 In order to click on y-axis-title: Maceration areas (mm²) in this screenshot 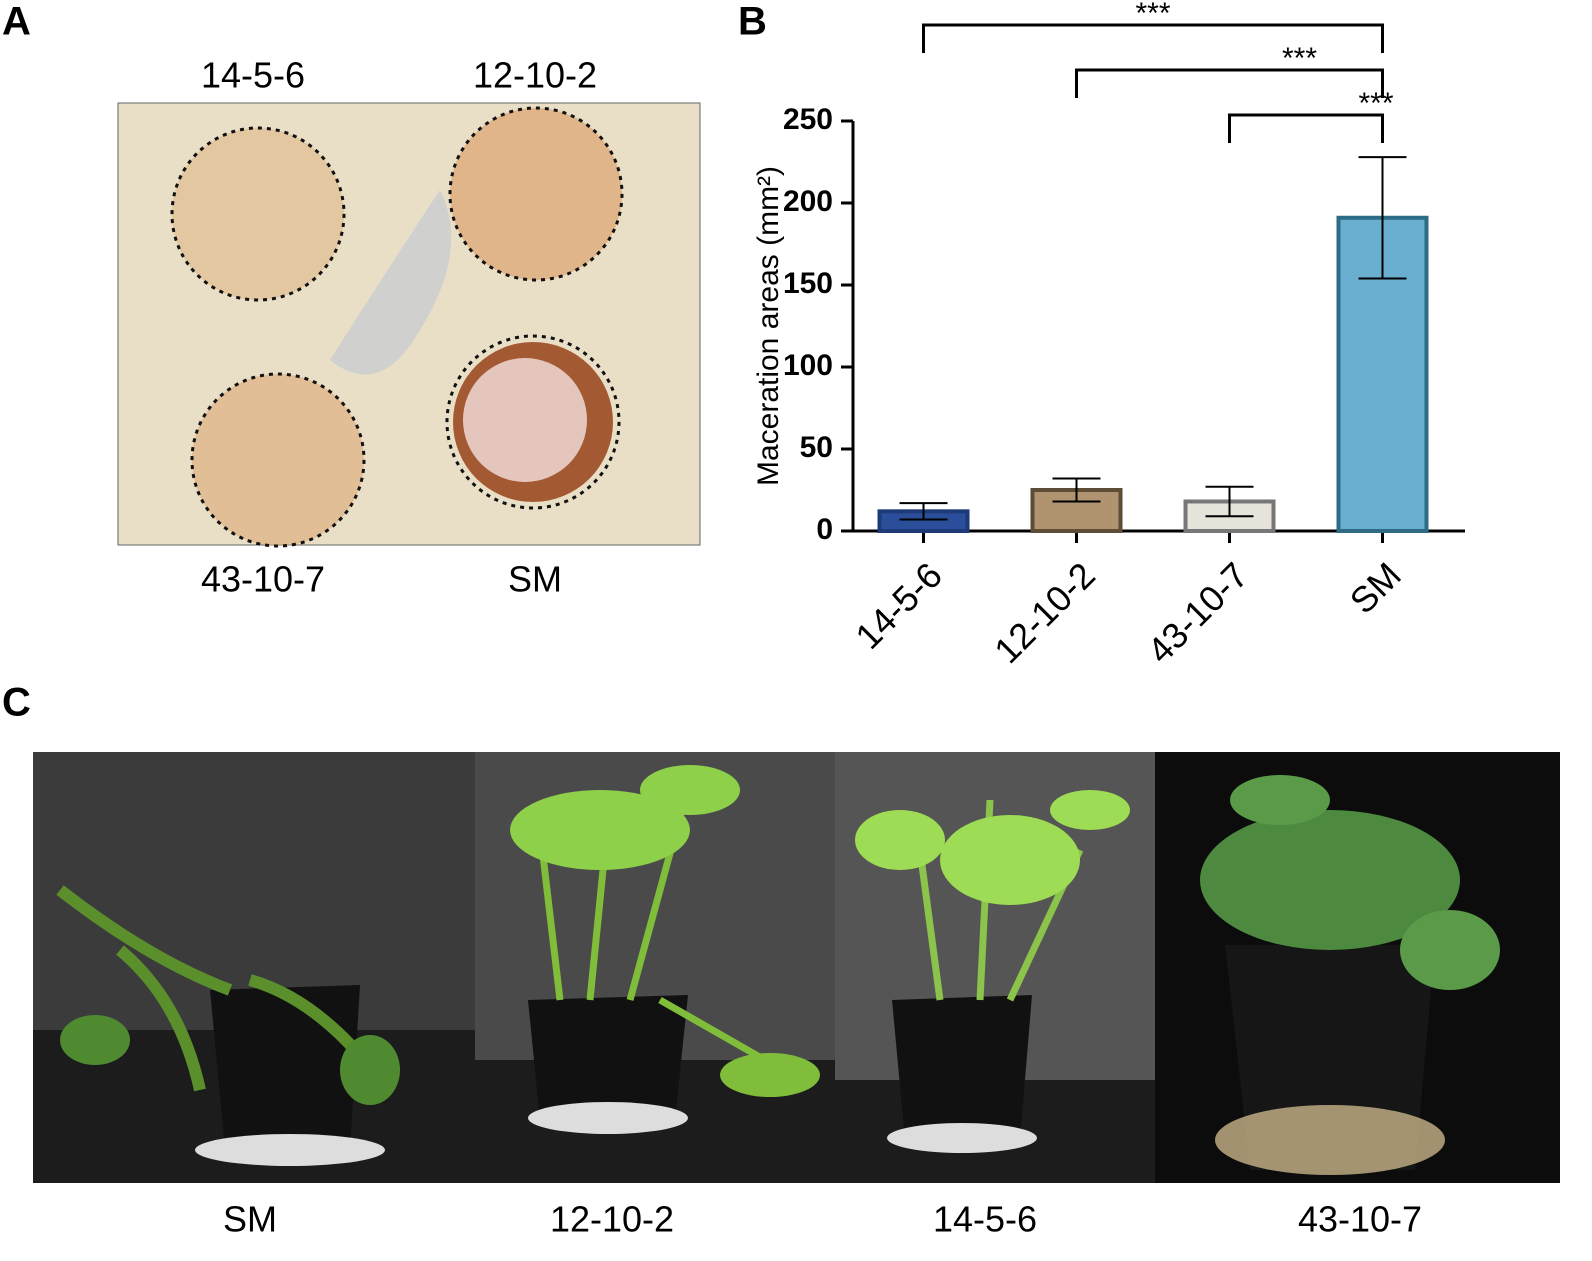, I will do `click(768, 326)`.